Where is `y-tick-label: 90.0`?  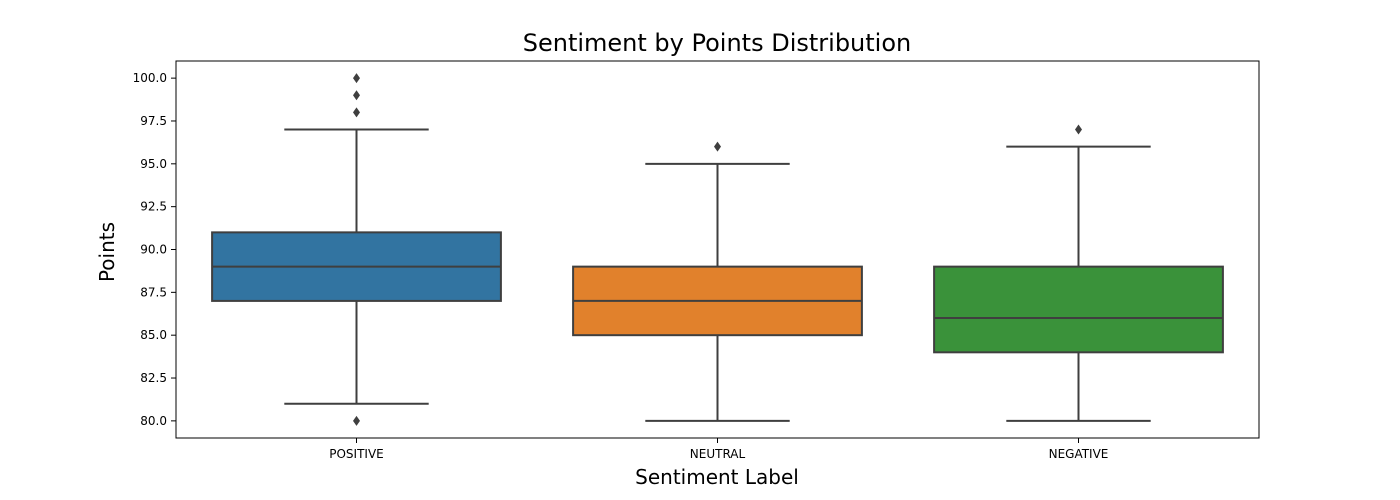
y-tick-label: 90.0 is located at coordinates (153, 250).